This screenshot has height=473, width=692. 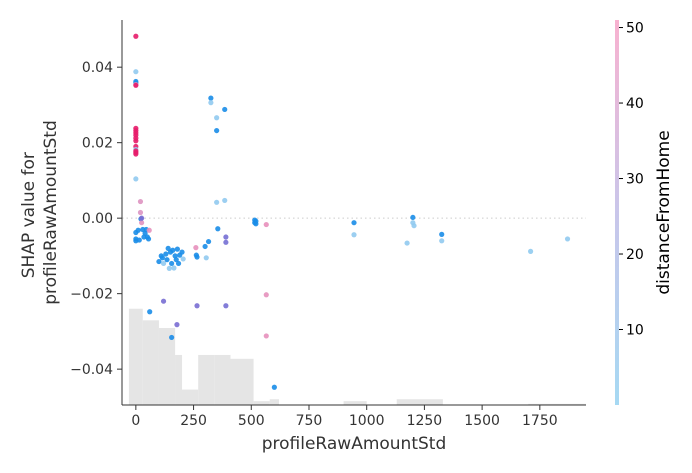 What do you see at coordinates (357, 356) in the screenshot?
I see `histogram` at bounding box center [357, 356].